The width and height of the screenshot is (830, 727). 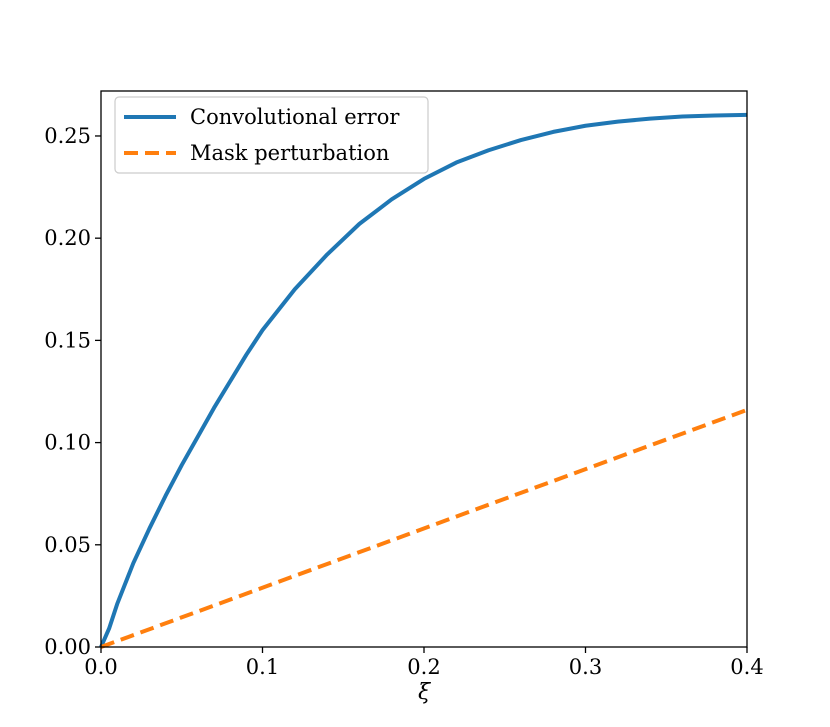 I want to click on legend: Convolutional error Mask perturbation, so click(x=271, y=135).